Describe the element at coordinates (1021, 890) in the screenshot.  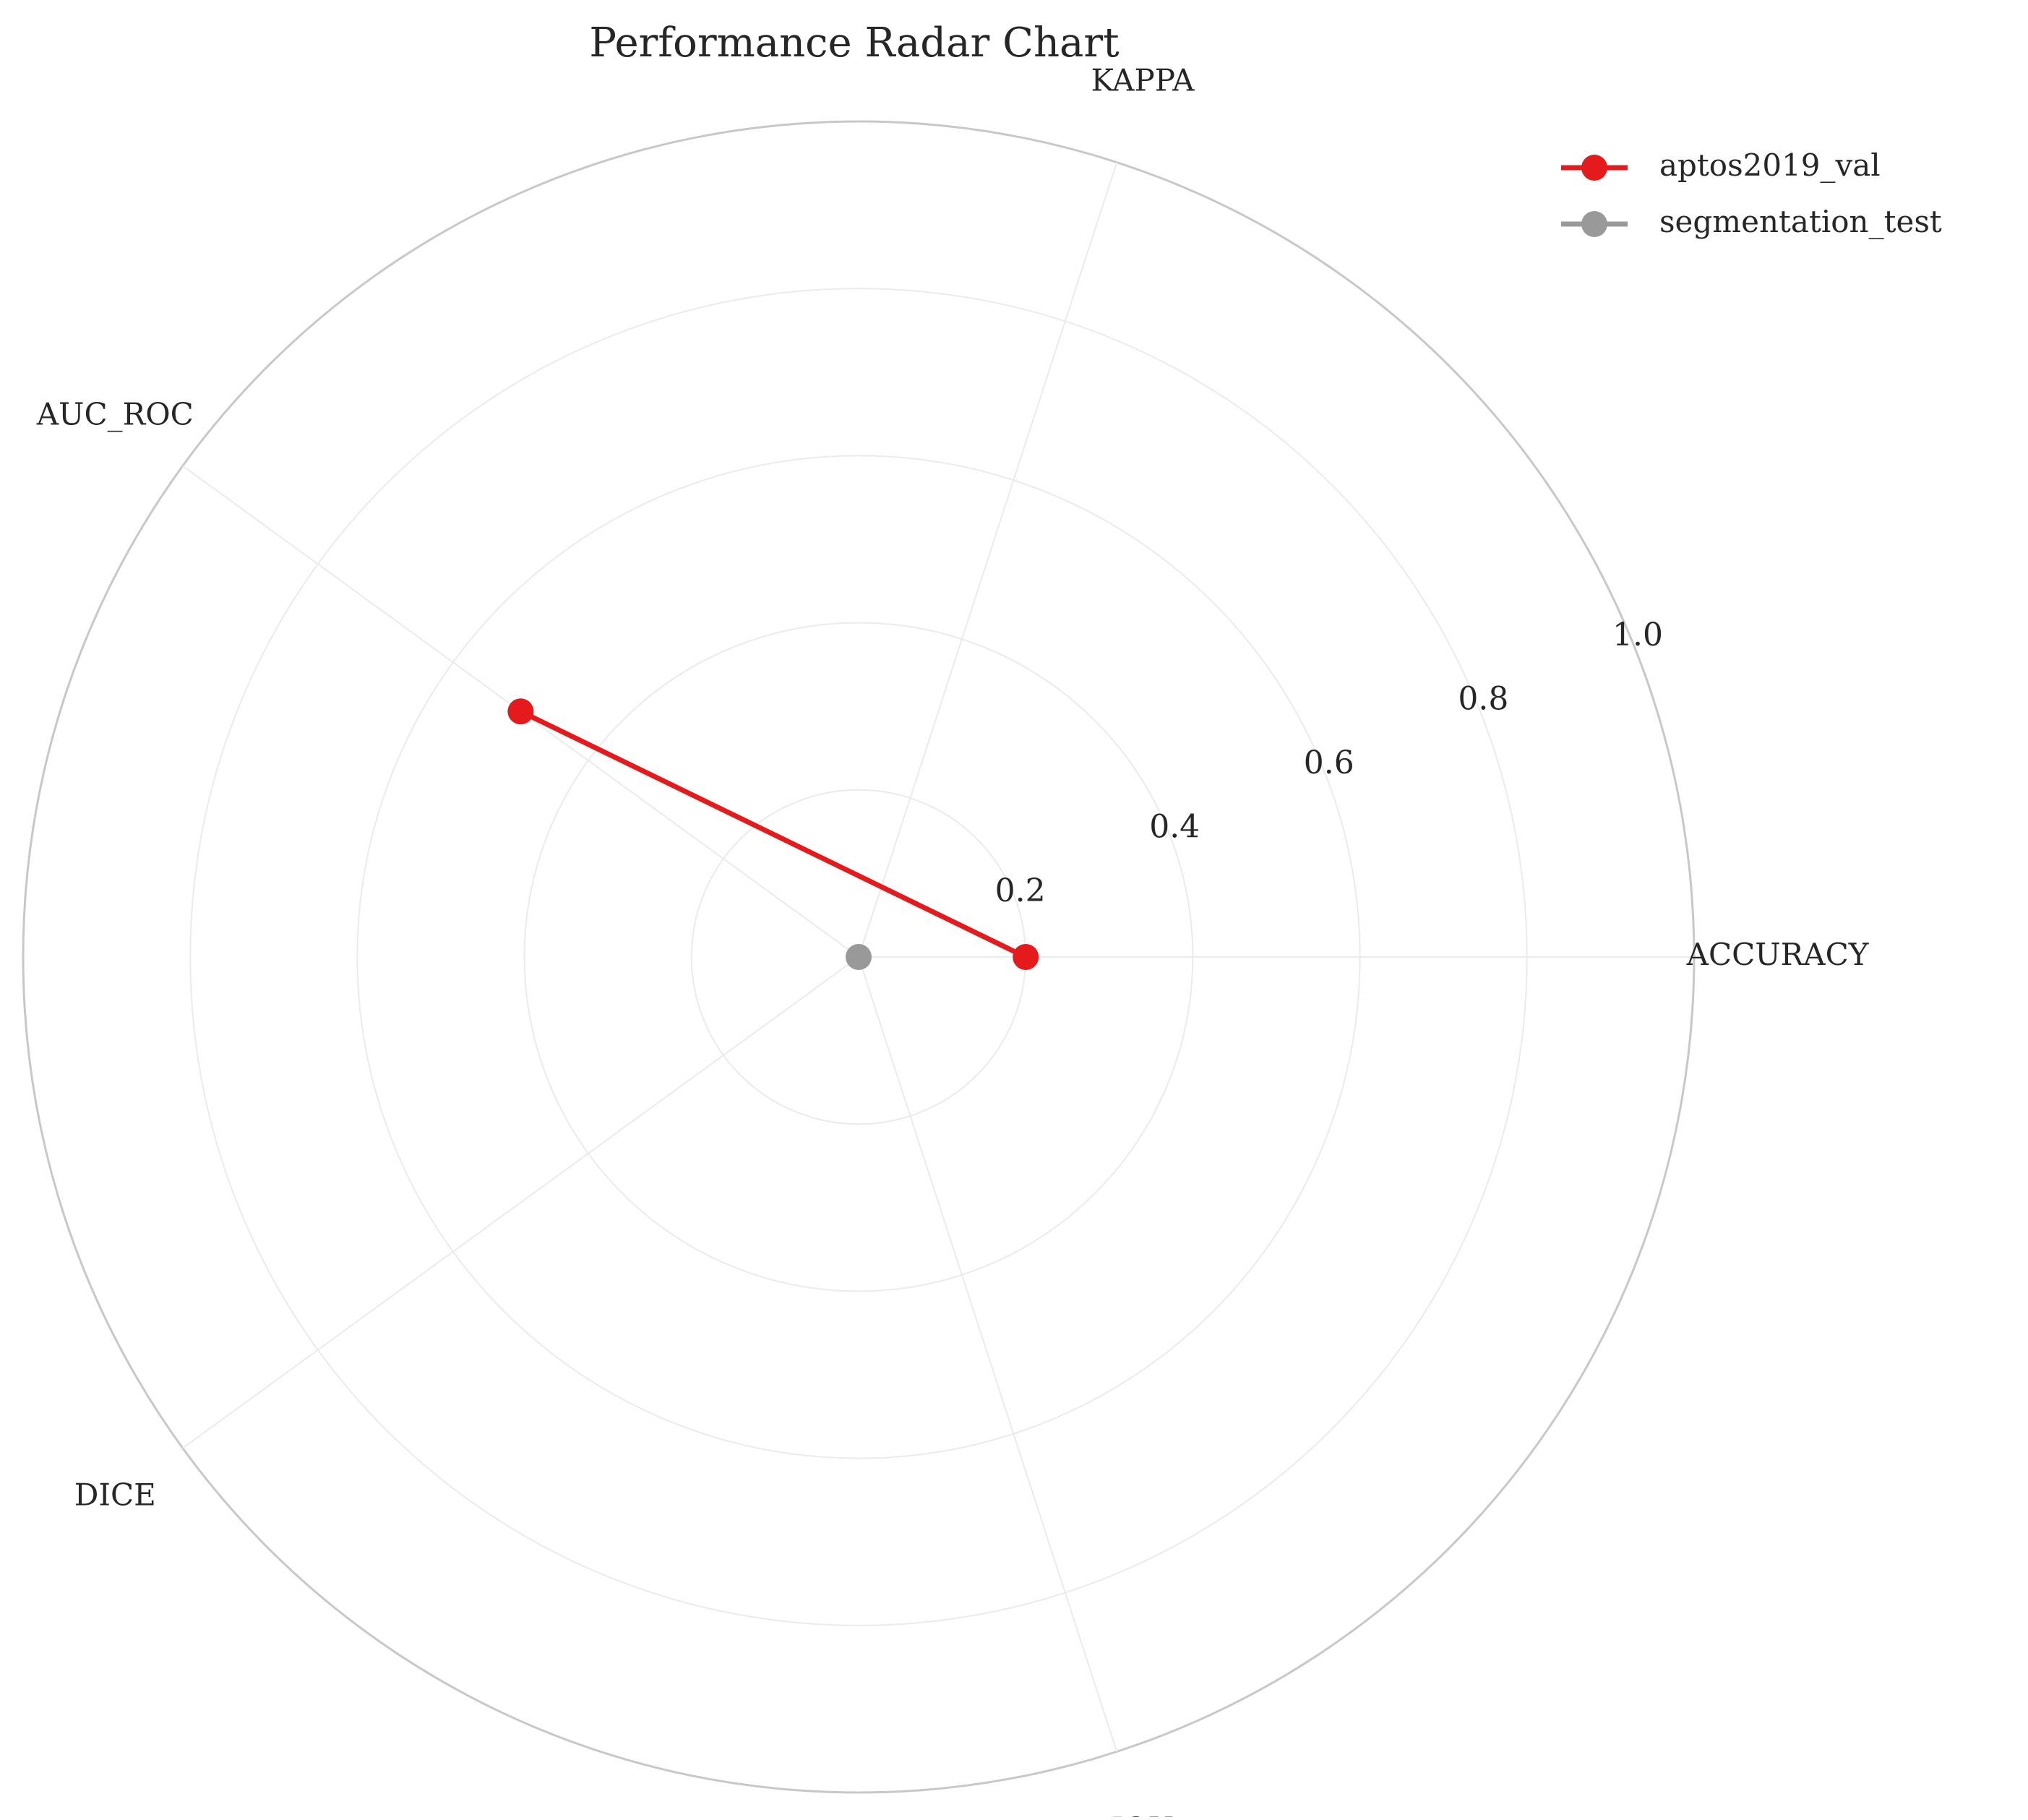
I see `radar-tick-label: 0.2` at that location.